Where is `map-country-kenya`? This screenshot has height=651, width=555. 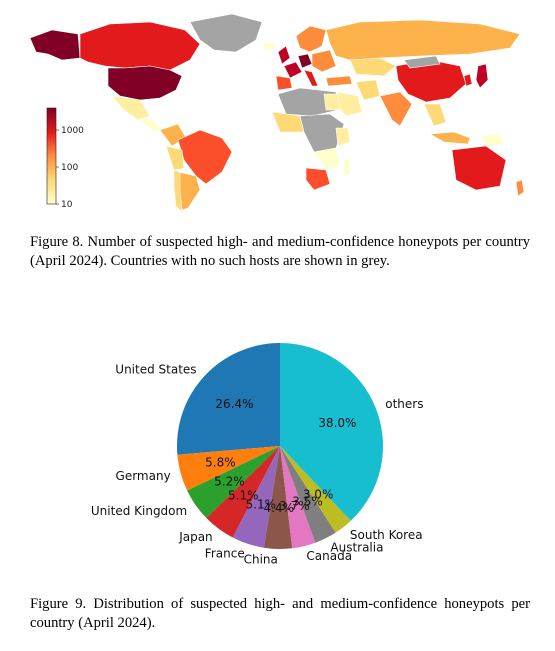 map-country-kenya is located at coordinates (343, 137).